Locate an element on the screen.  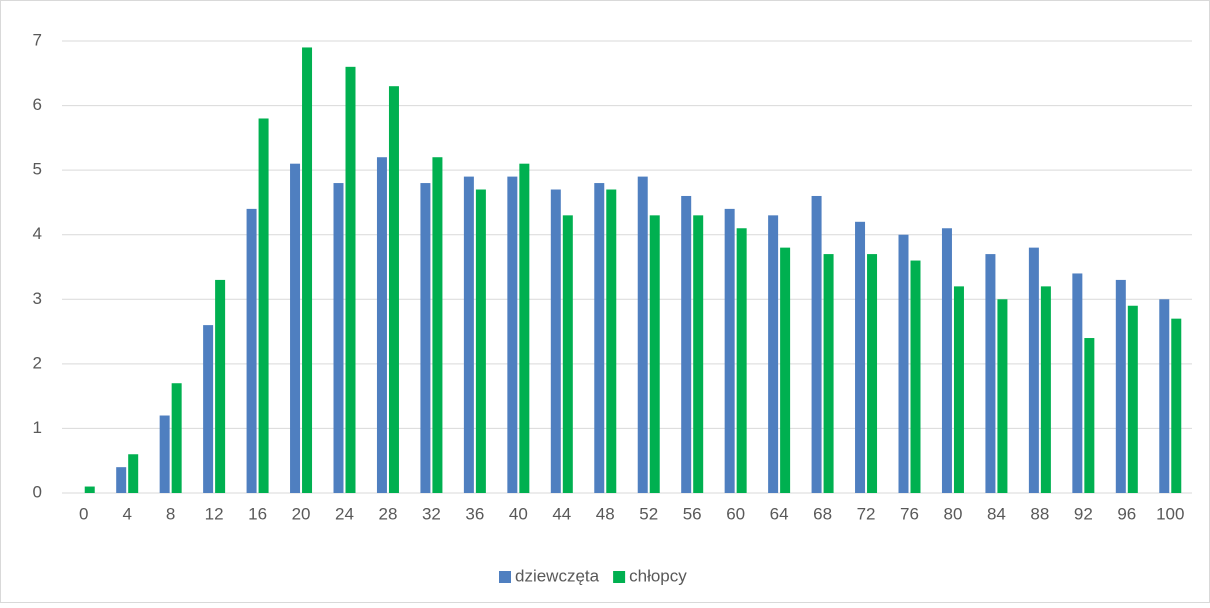
y-tick-label: 5 is located at coordinates (37, 169).